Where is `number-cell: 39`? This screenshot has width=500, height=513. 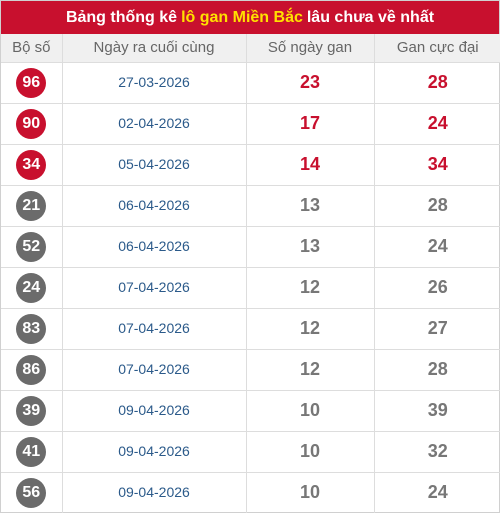 number-cell: 39 is located at coordinates (32, 411).